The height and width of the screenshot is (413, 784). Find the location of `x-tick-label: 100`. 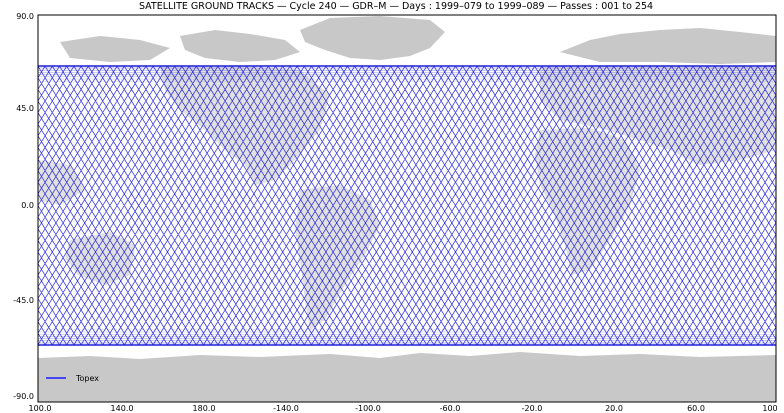

x-tick-label: 100 is located at coordinates (769, 408).